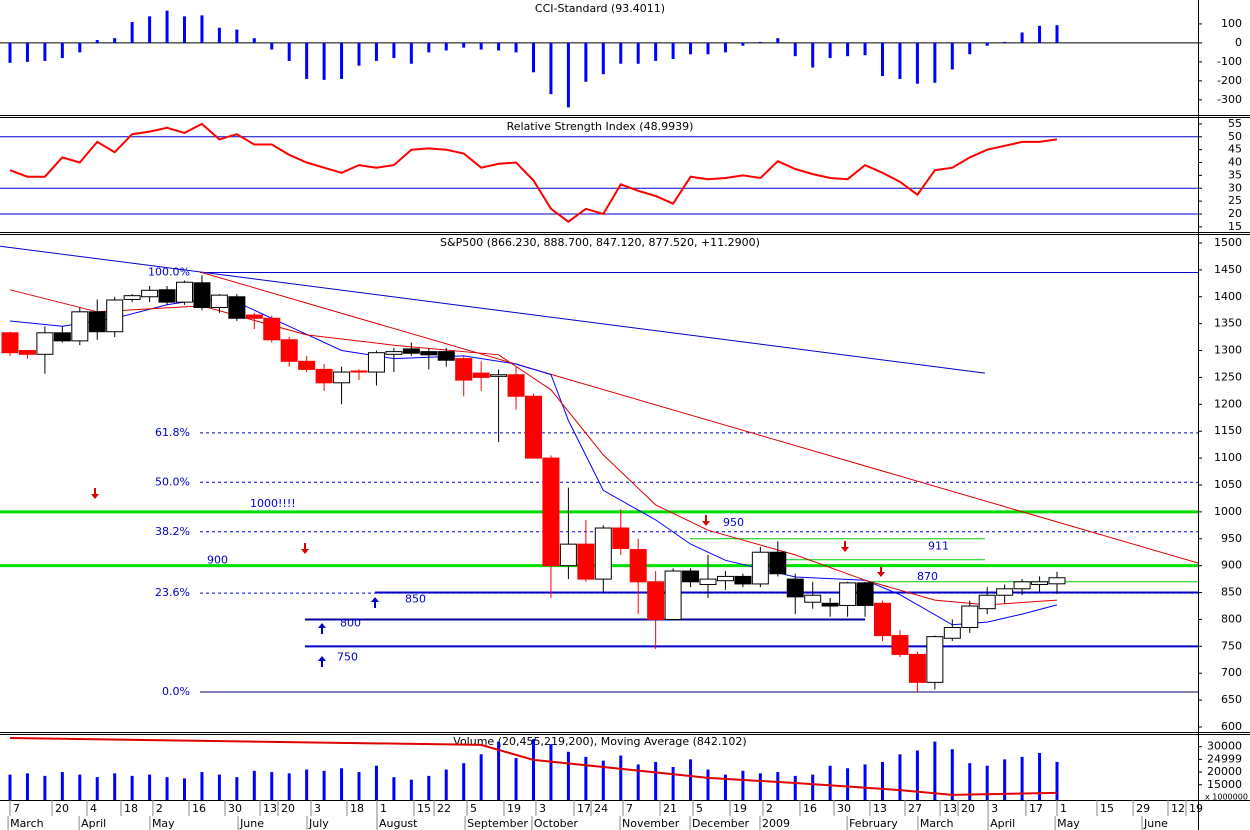 The image size is (1250, 830). Describe the element at coordinates (1231, 538) in the screenshot. I see `y-tick-label: 950` at that location.